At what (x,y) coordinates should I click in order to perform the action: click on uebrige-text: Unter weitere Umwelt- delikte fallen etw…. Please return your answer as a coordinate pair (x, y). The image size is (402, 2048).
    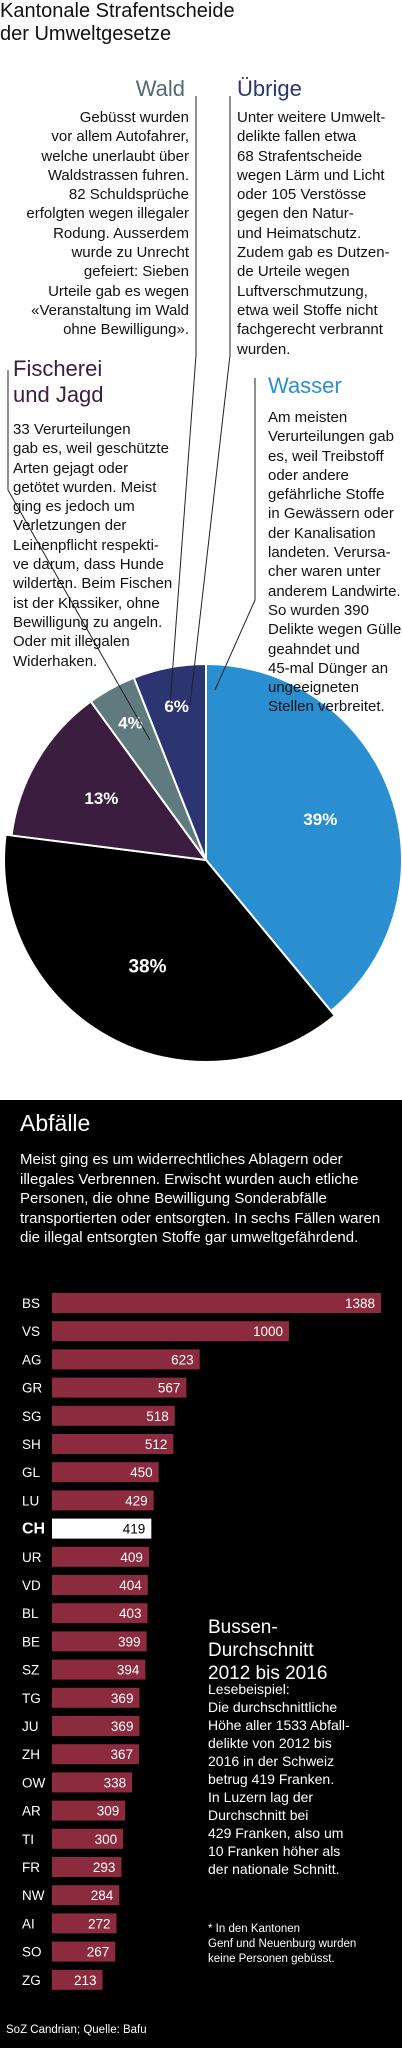
    Looking at the image, I should click on (313, 233).